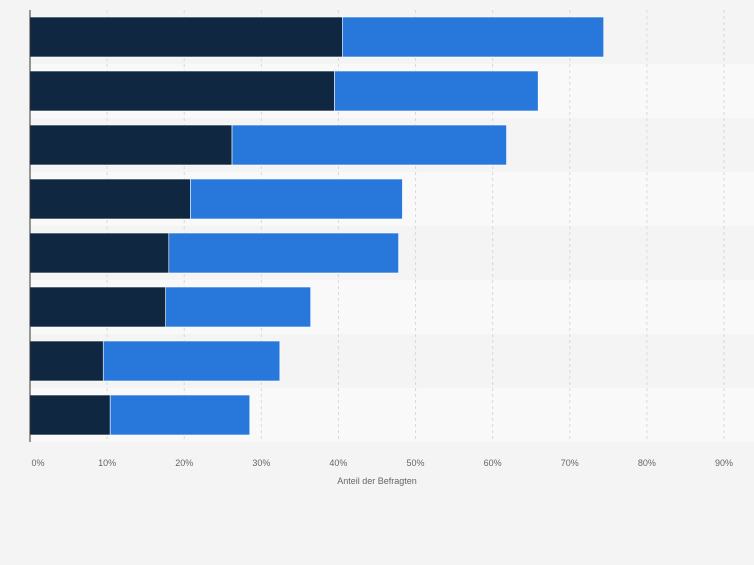 The width and height of the screenshot is (754, 565). What do you see at coordinates (37, 463) in the screenshot?
I see `x-tick-label: 0%` at bounding box center [37, 463].